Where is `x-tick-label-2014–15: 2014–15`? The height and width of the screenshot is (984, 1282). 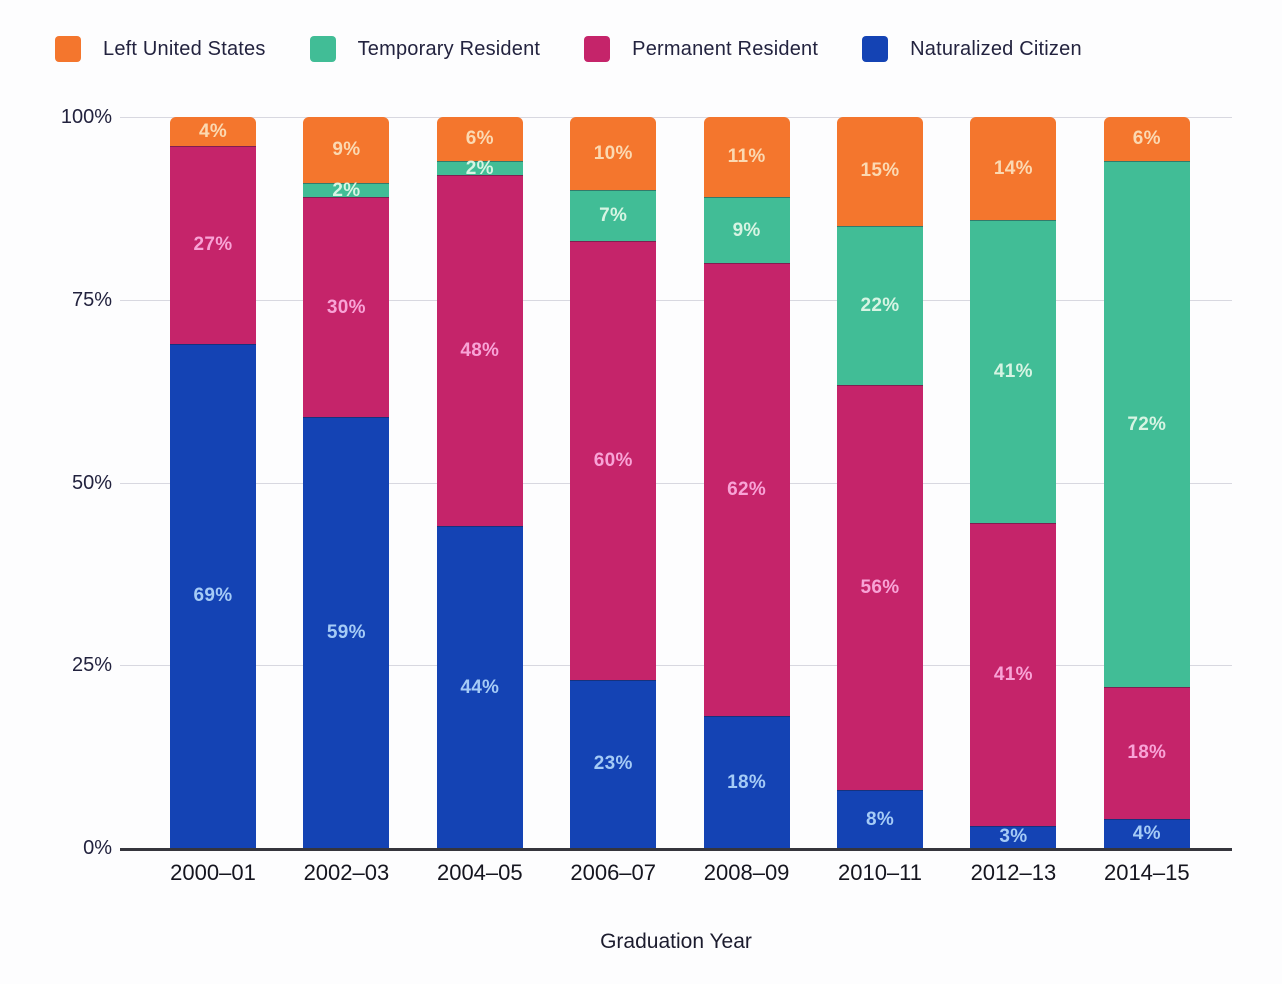 x-tick-label-2014–15: 2014–15 is located at coordinates (1146, 872).